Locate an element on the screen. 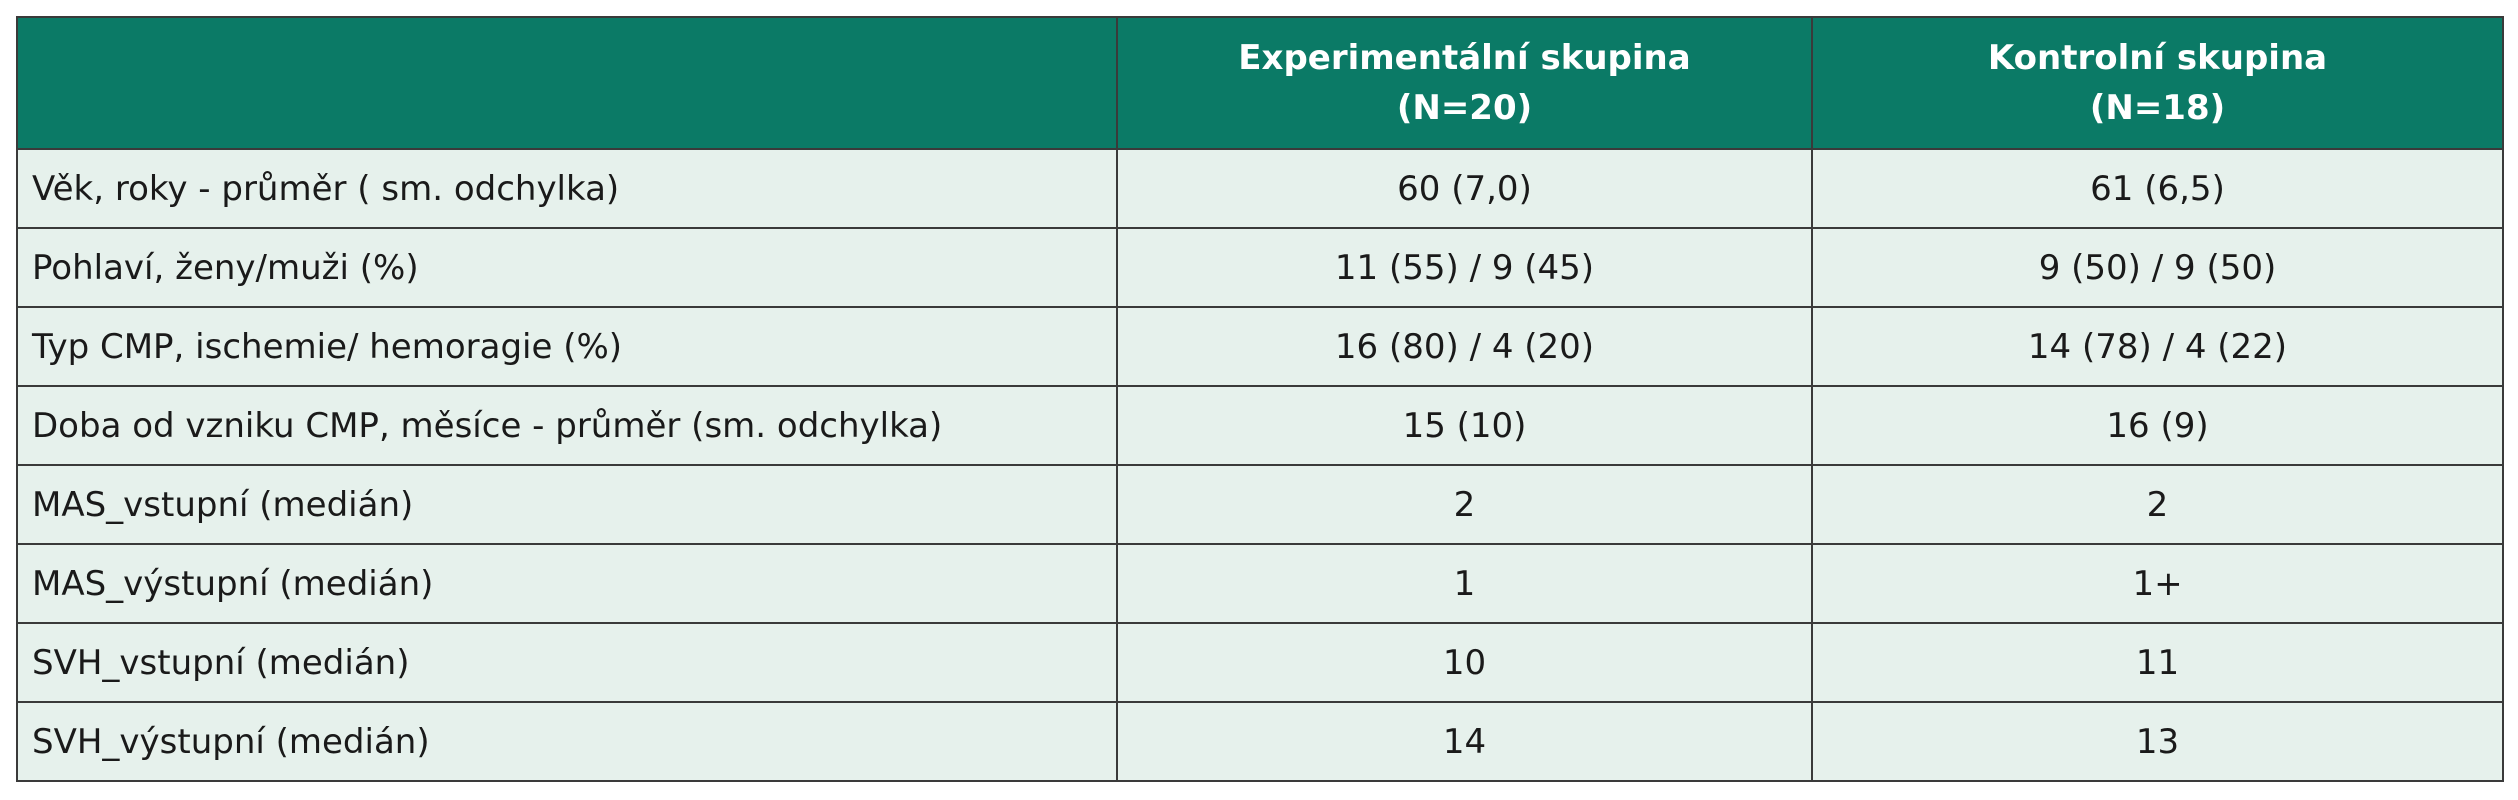  row-label: Typ CMP, ischemie/ hemoragie (%) is located at coordinates (567, 346).